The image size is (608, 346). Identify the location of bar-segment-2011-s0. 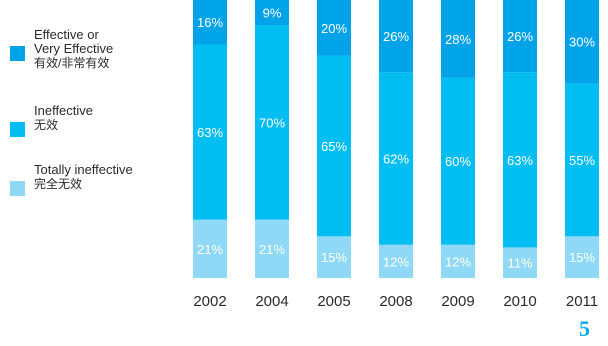
(582, 257).